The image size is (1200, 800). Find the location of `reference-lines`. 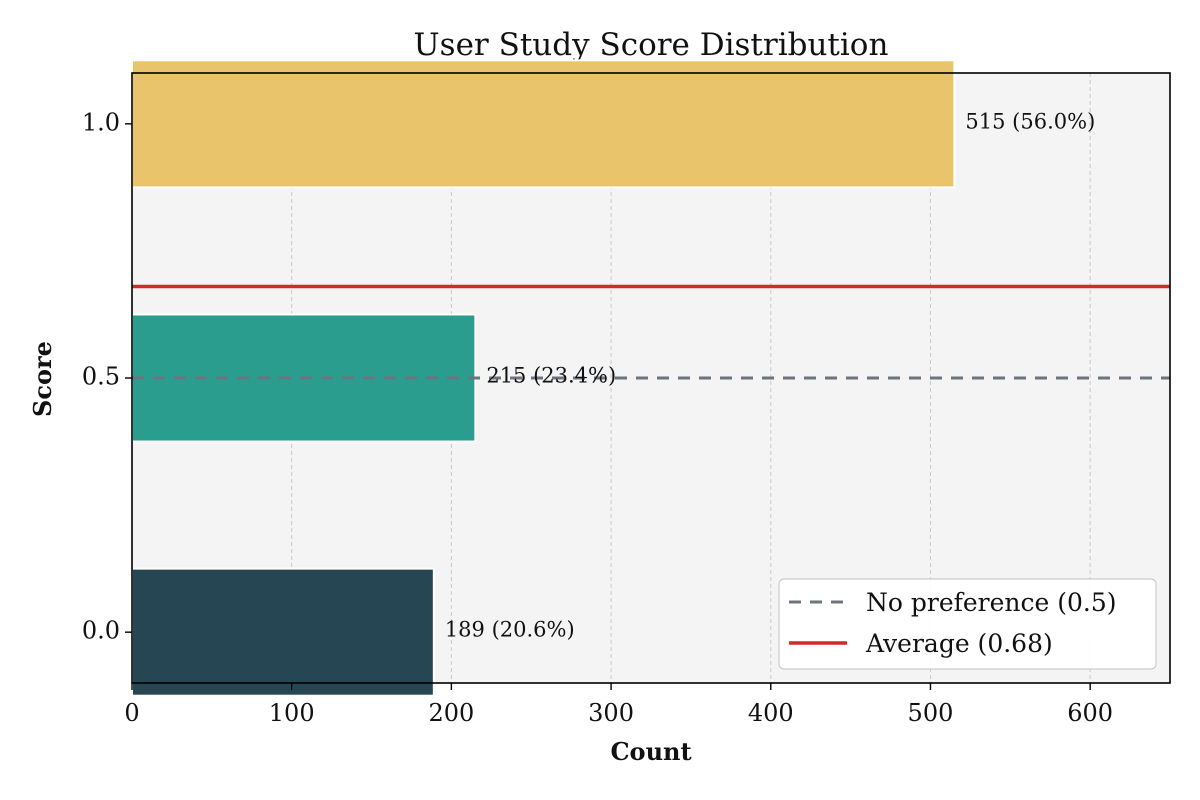

reference-lines is located at coordinates (651, 332).